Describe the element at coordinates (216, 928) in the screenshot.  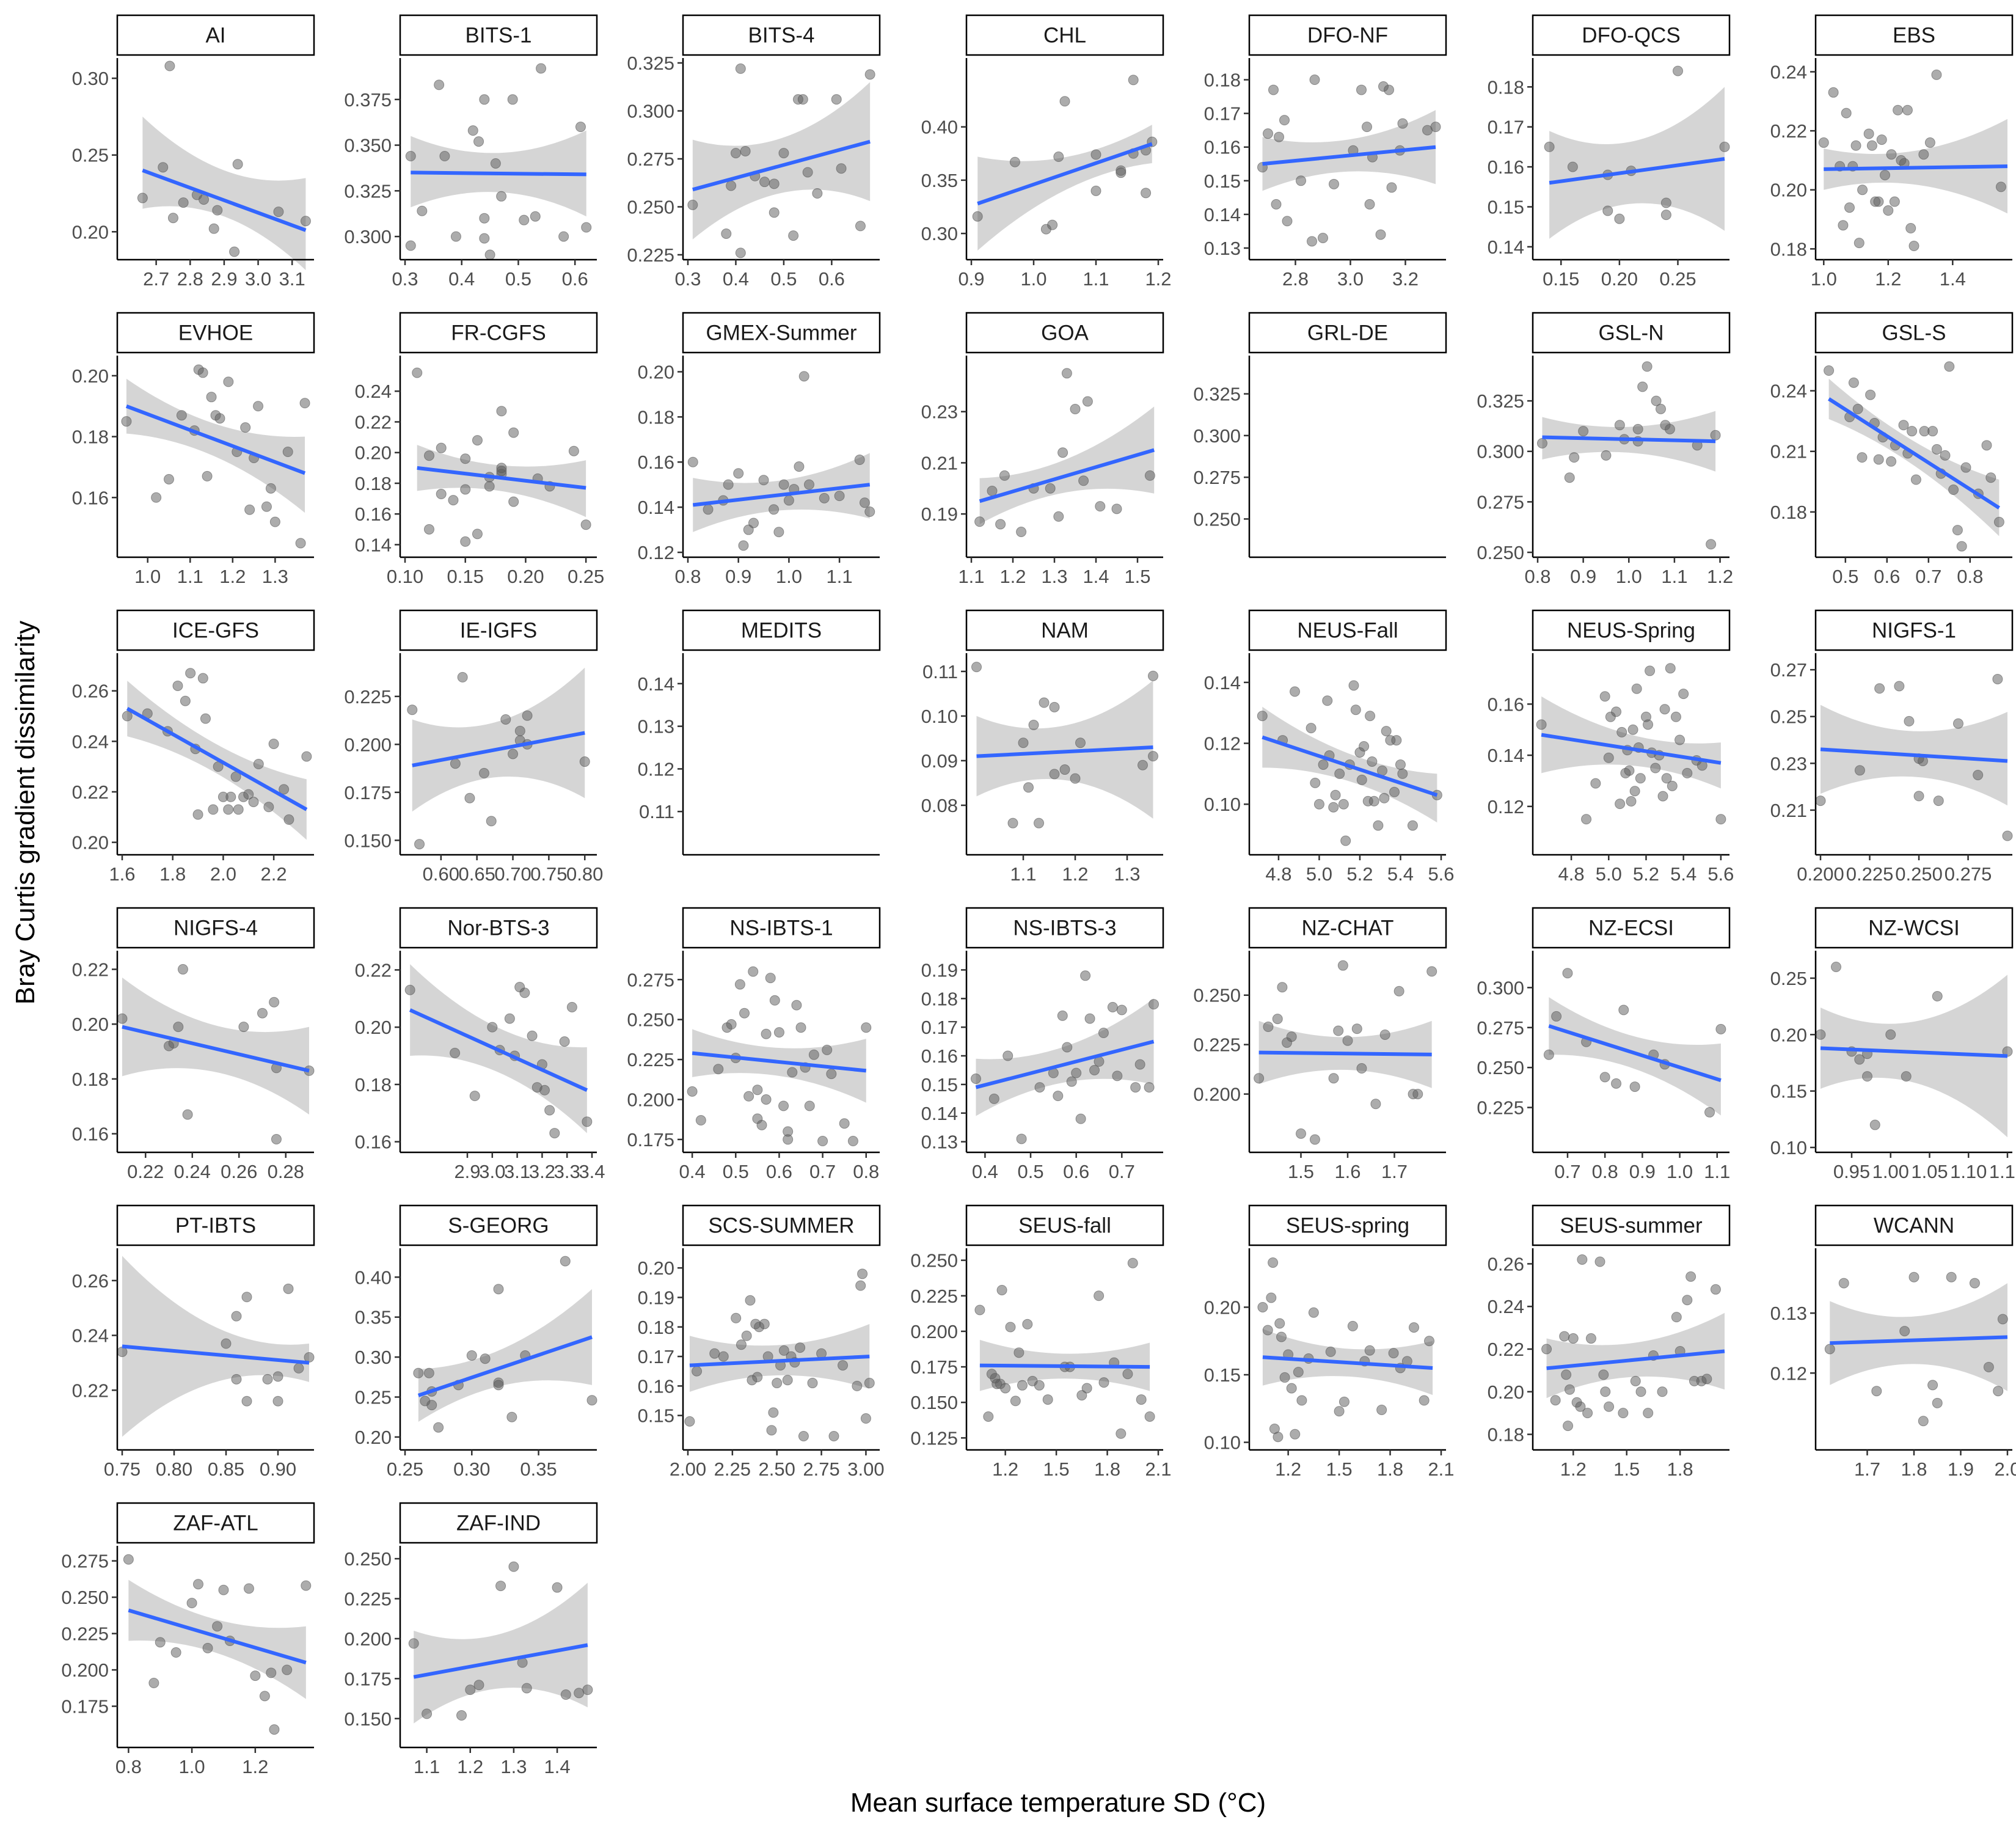
I see `facet-title: NIGFS-4` at that location.